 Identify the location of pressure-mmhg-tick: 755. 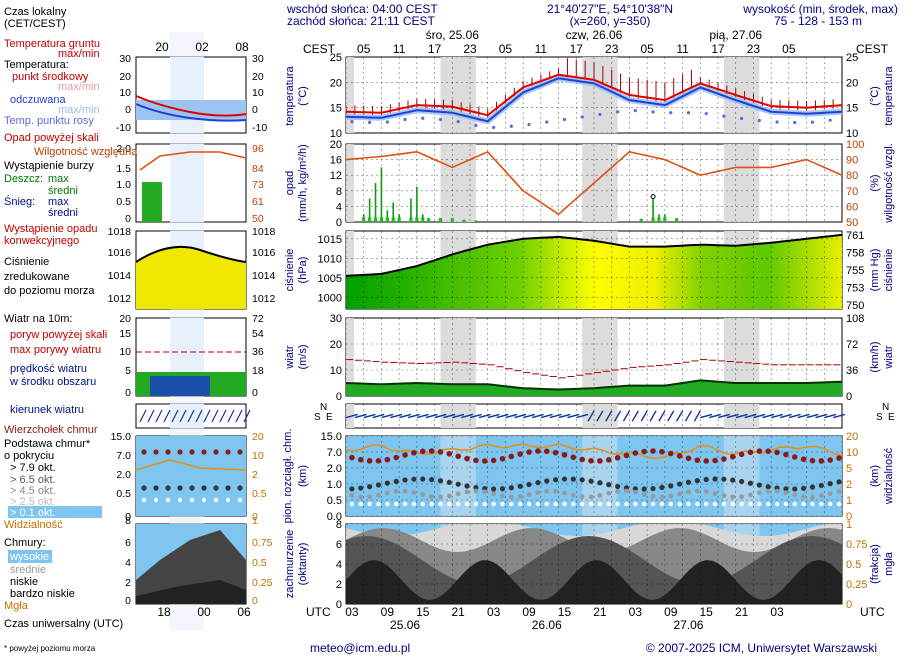
(855, 271).